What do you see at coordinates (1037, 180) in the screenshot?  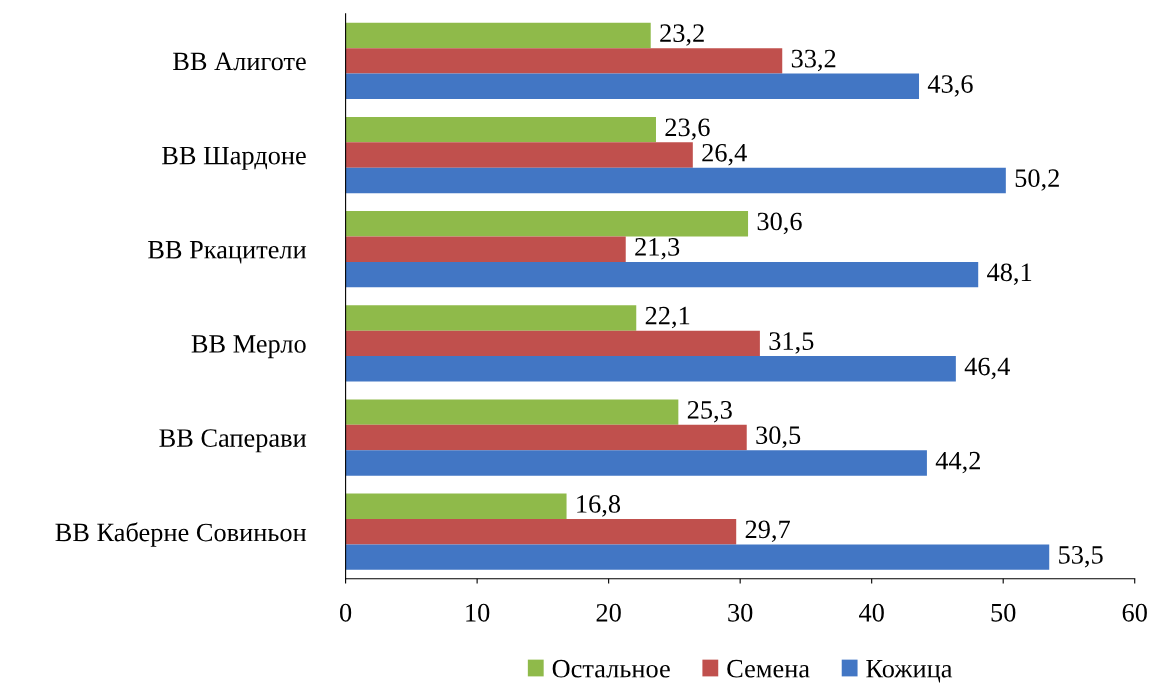 I see `data-label: 50,2` at bounding box center [1037, 180].